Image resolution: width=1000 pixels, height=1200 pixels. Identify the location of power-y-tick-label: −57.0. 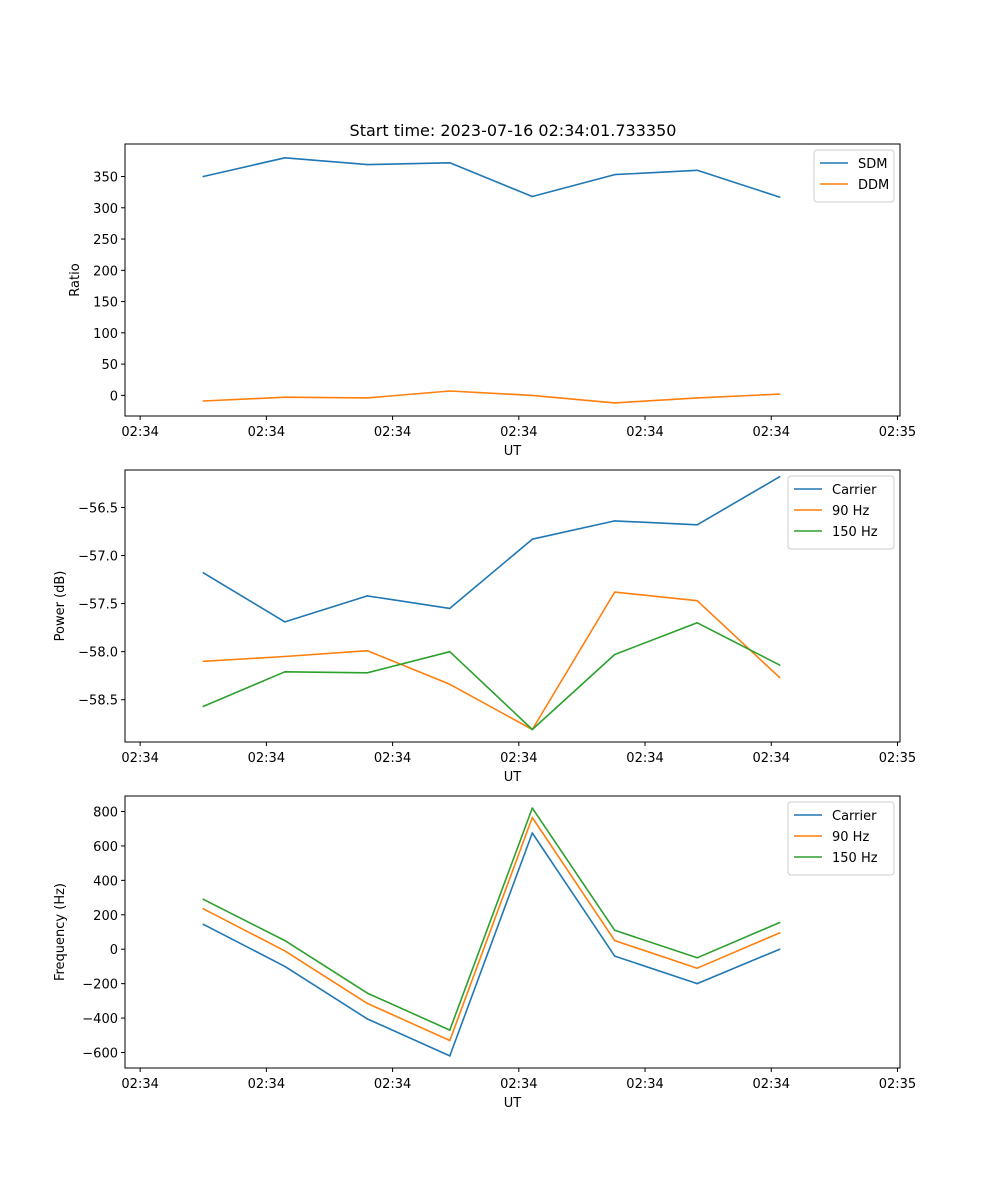
(98, 557).